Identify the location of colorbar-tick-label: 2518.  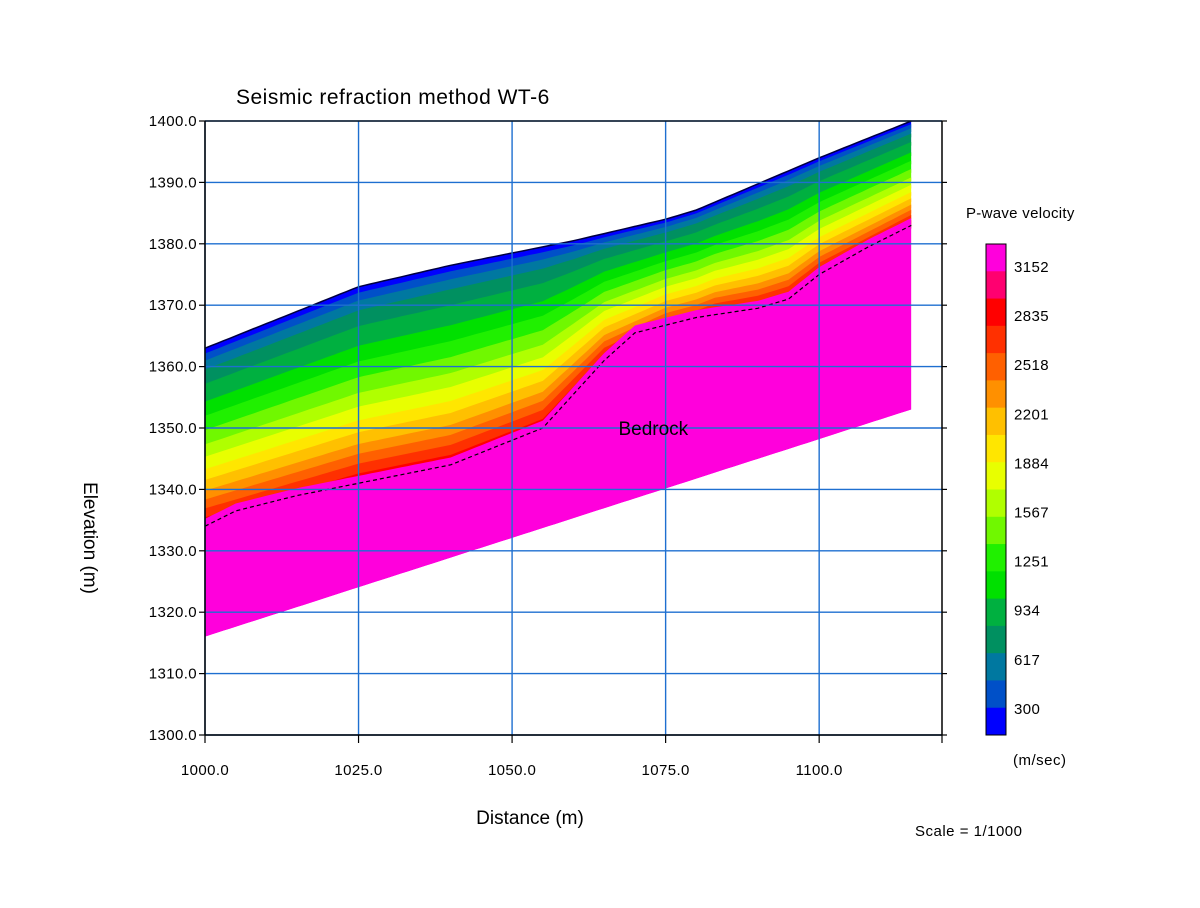
(1031, 365).